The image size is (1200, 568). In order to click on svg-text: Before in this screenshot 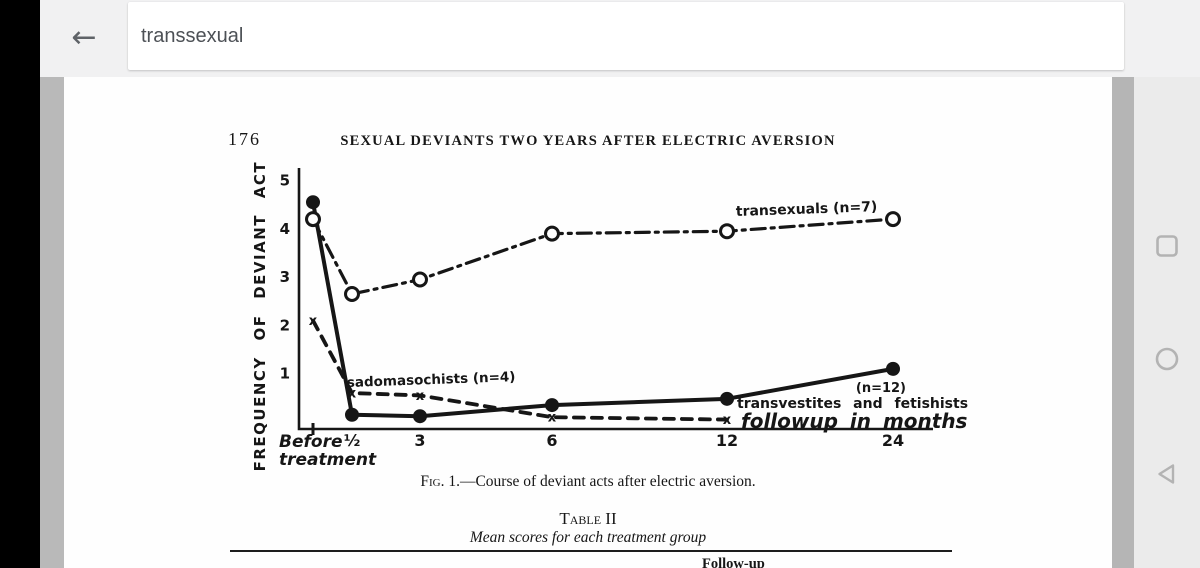, I will do `click(310, 442)`.